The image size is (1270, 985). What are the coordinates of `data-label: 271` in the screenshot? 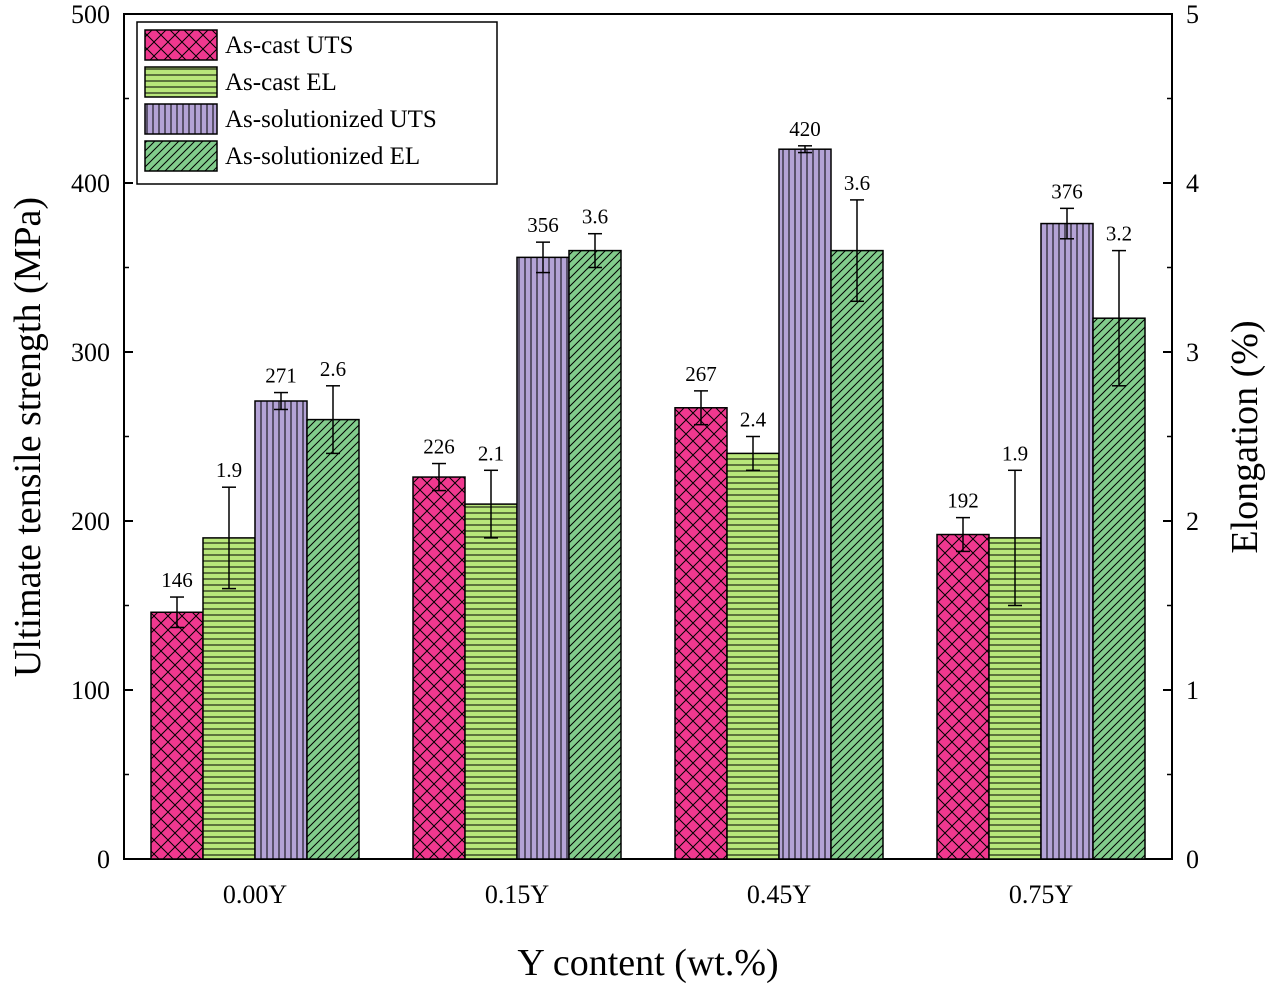 It's located at (281, 376).